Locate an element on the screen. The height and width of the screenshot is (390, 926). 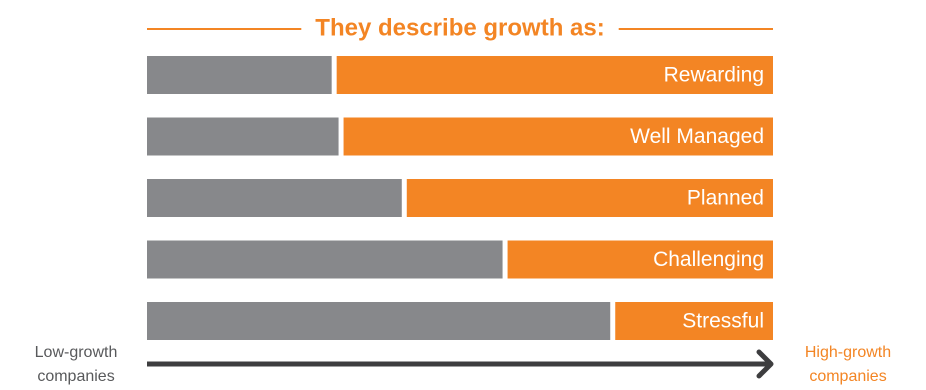
bar-label: Challenging is located at coordinates (708, 259).